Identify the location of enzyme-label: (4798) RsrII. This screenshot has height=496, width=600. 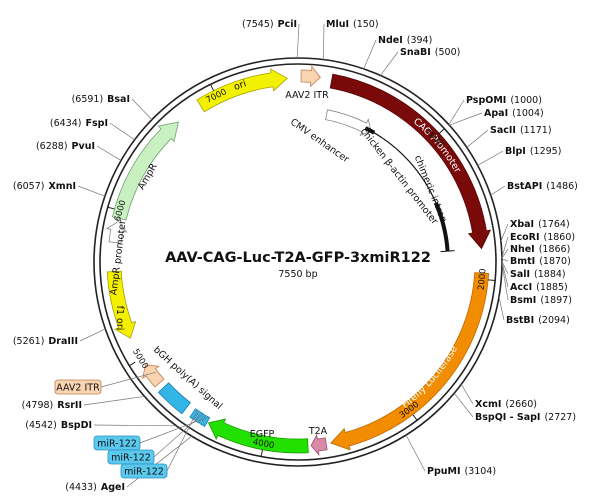
(52, 405).